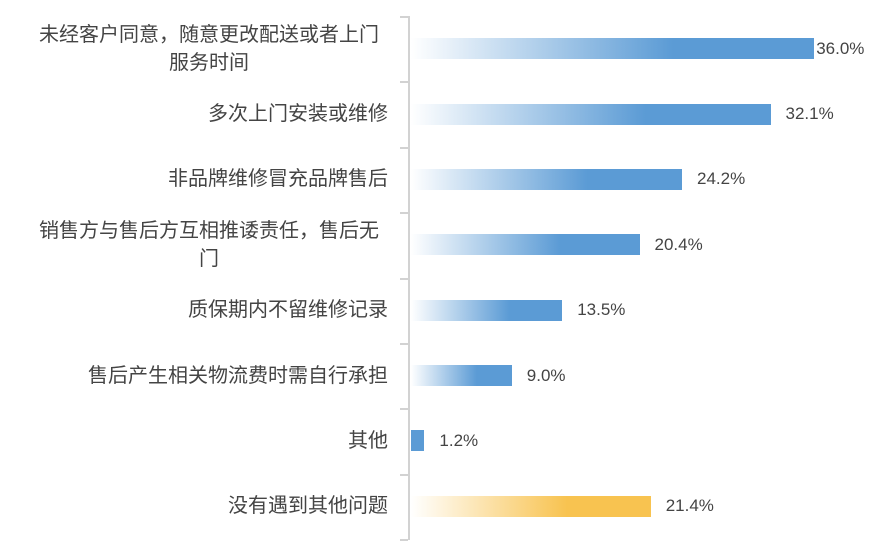 The width and height of the screenshot is (890, 547). I want to click on bar-area: 32.1%, so click(644, 114).